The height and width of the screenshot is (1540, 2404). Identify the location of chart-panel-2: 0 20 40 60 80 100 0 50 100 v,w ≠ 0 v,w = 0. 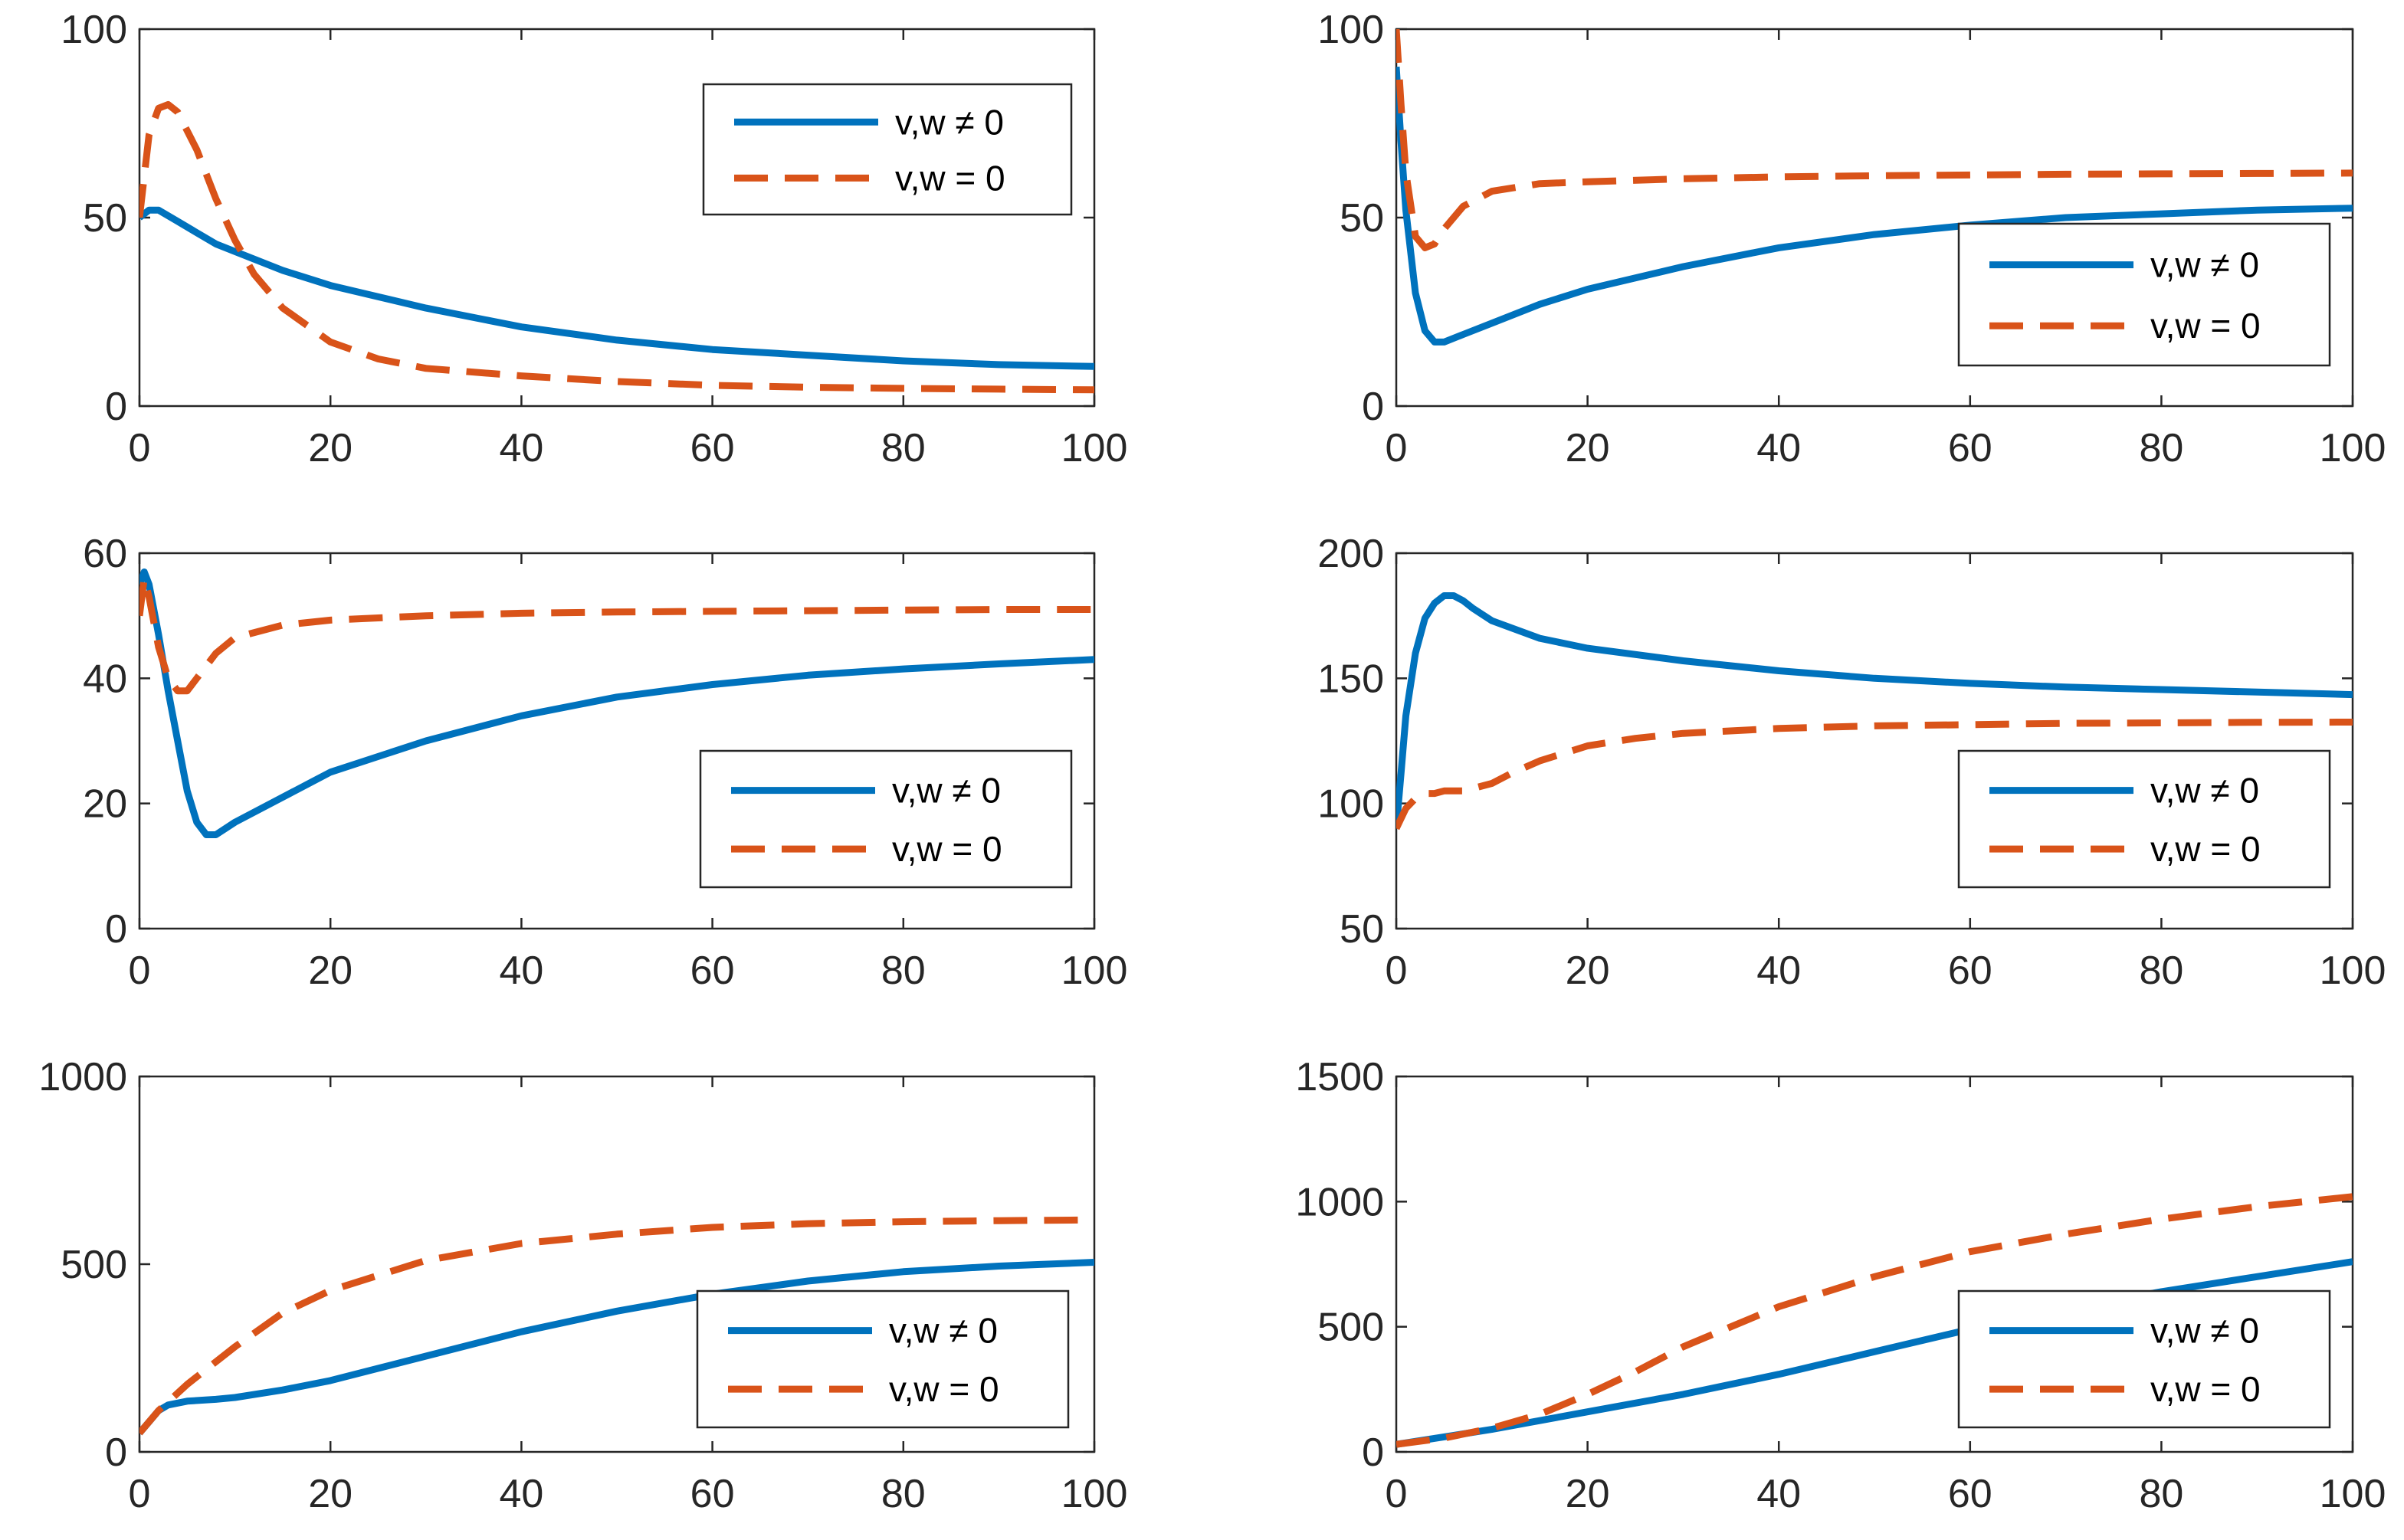
(1851, 239).